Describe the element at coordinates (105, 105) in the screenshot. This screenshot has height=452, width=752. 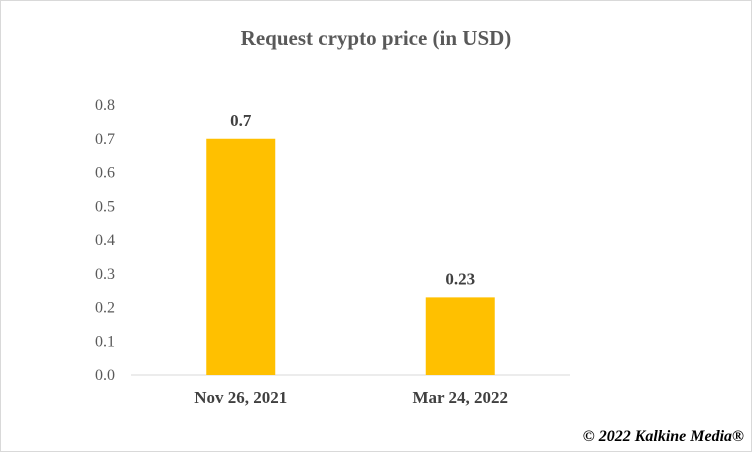
I see `y-tick-label: 0.8` at that location.